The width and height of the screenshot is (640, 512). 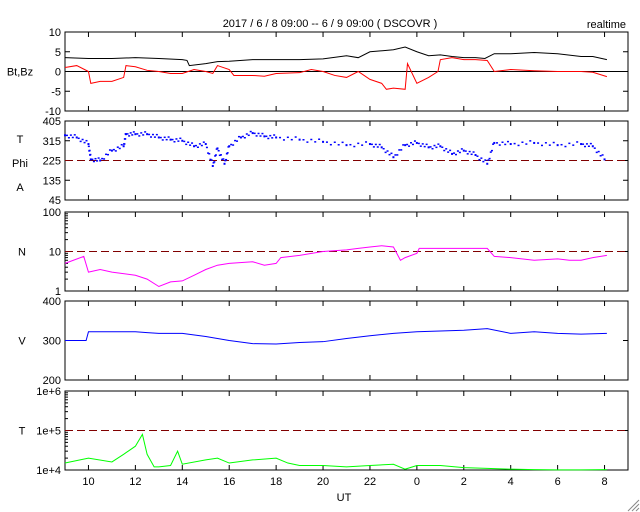 What do you see at coordinates (335, 266) in the screenshot?
I see `series-n` at bounding box center [335, 266].